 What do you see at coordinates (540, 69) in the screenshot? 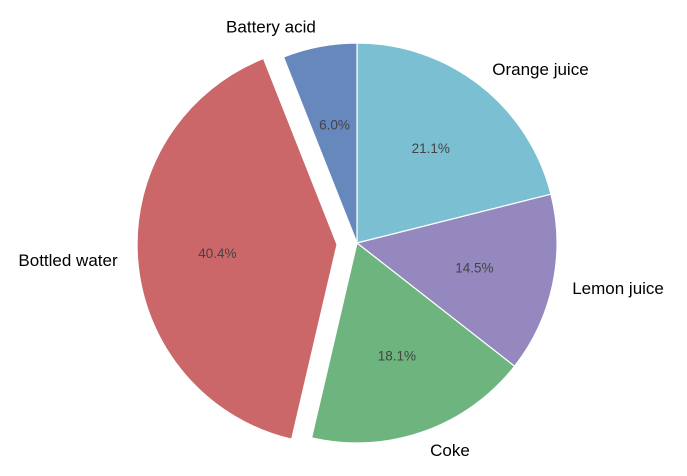
I see `category-label-orange-juice: Orange juice` at bounding box center [540, 69].